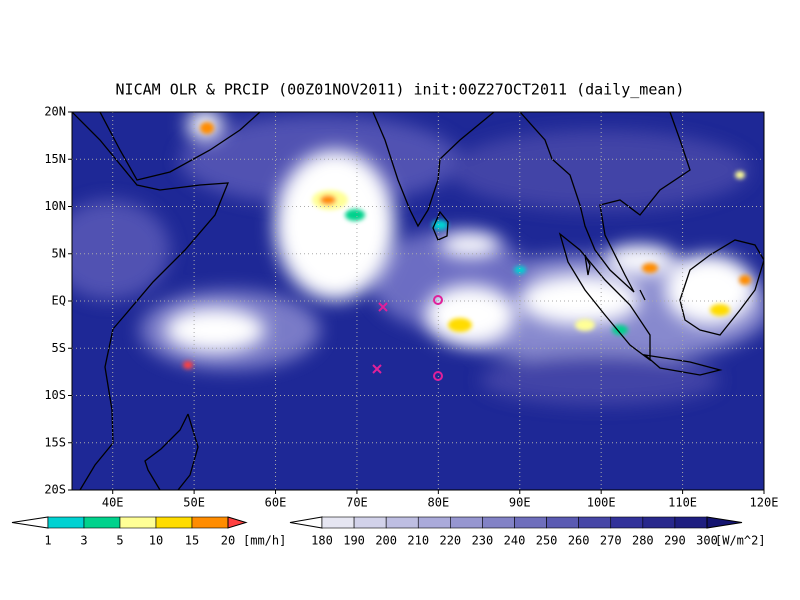  What do you see at coordinates (113, 503) in the screenshot?
I see `lon-label: 40E` at bounding box center [113, 503].